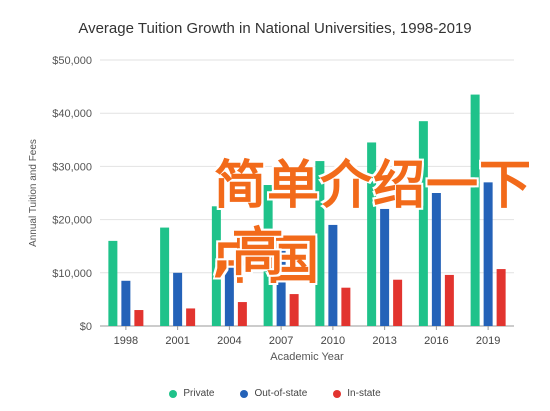  What do you see at coordinates (72, 114) in the screenshot?
I see `y-tick-label: $40,000` at bounding box center [72, 114].